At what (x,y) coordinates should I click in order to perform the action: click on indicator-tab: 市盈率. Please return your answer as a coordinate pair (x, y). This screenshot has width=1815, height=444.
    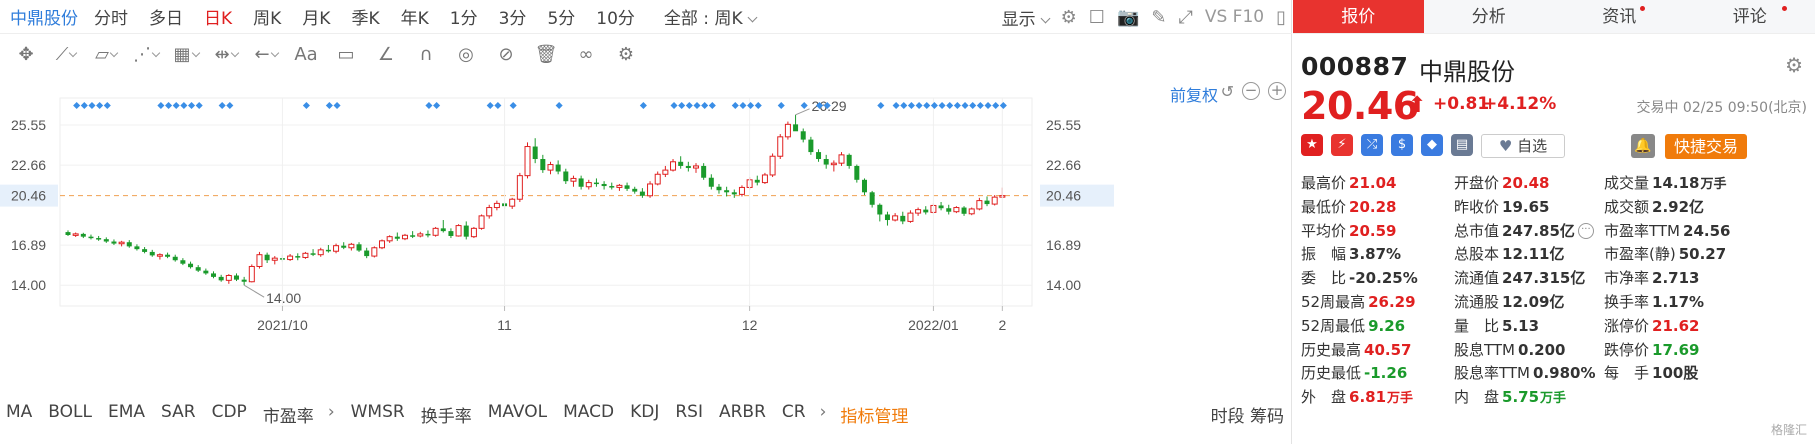
    Looking at the image, I should click on (288, 416).